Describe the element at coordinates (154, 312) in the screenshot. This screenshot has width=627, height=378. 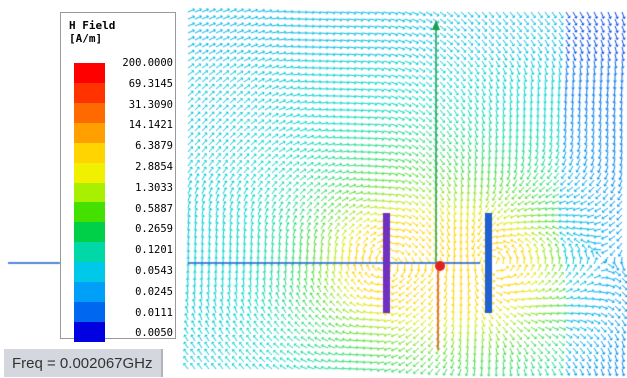
I see `legend-value: 0.0111` at that location.